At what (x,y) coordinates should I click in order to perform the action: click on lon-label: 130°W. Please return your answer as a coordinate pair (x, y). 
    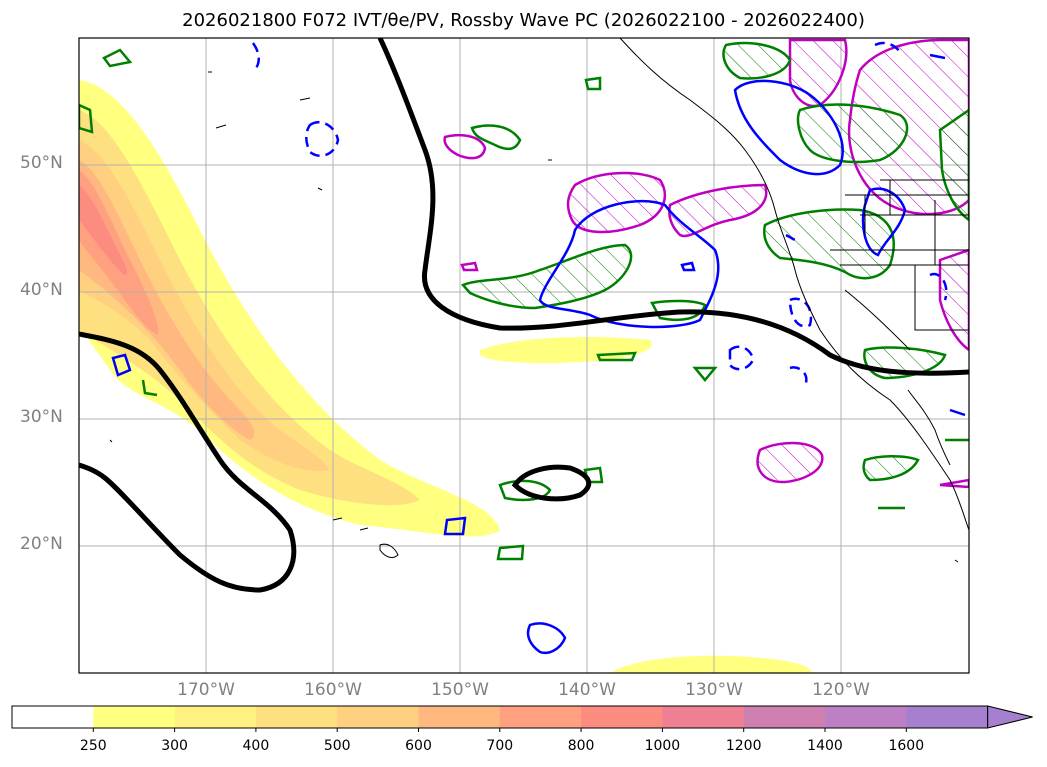
    Looking at the image, I should click on (714, 690).